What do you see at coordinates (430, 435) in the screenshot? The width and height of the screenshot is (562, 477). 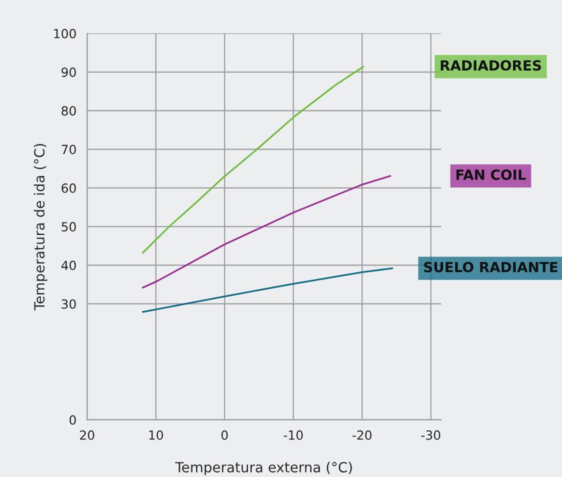 I see `x-tick-label: -30` at bounding box center [430, 435].